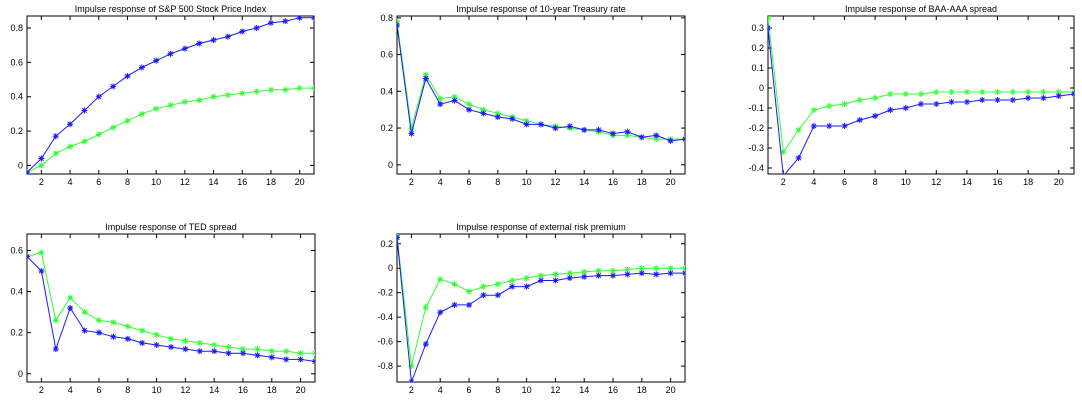 Image resolution: width=1082 pixels, height=405 pixels. I want to click on x-tick-label: 18, so click(1028, 182).